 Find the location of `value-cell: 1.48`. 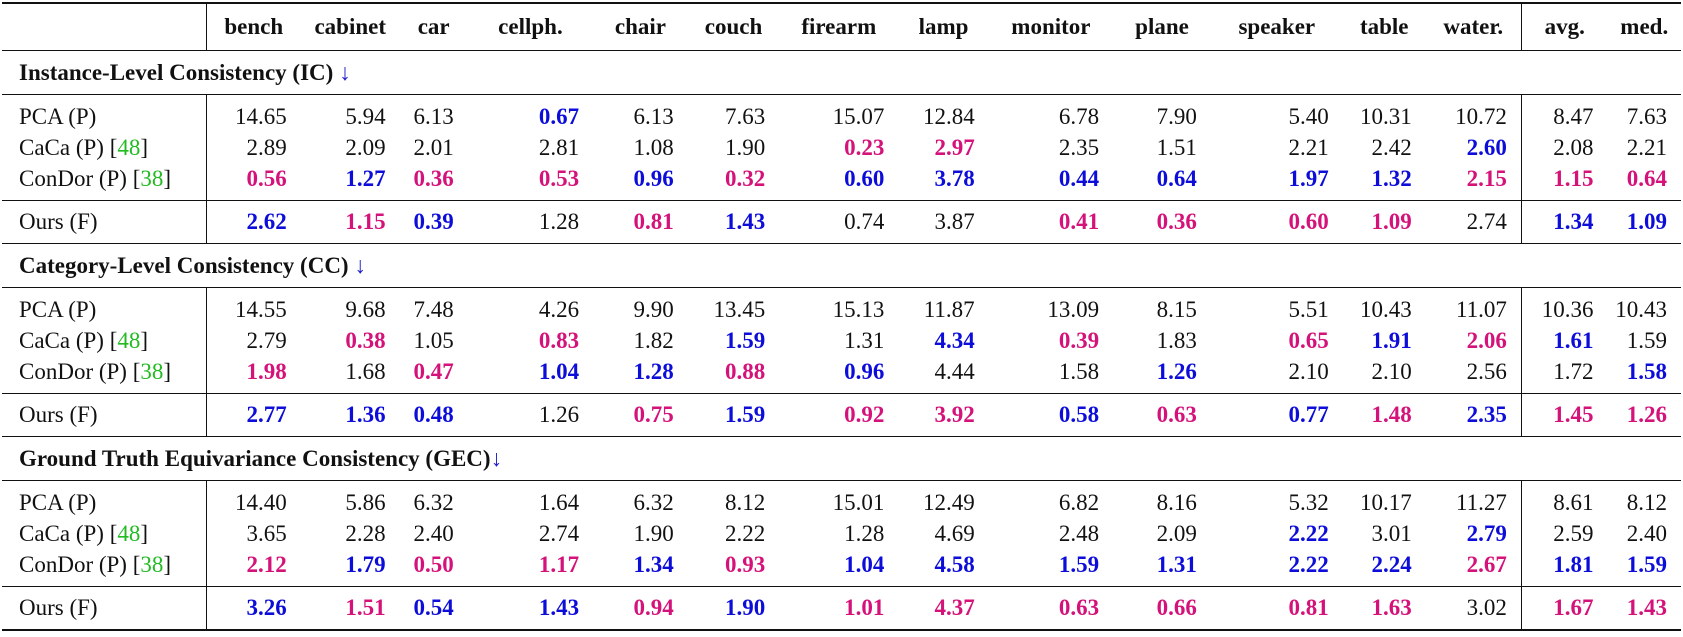

value-cell: 1.48 is located at coordinates (1384, 415).